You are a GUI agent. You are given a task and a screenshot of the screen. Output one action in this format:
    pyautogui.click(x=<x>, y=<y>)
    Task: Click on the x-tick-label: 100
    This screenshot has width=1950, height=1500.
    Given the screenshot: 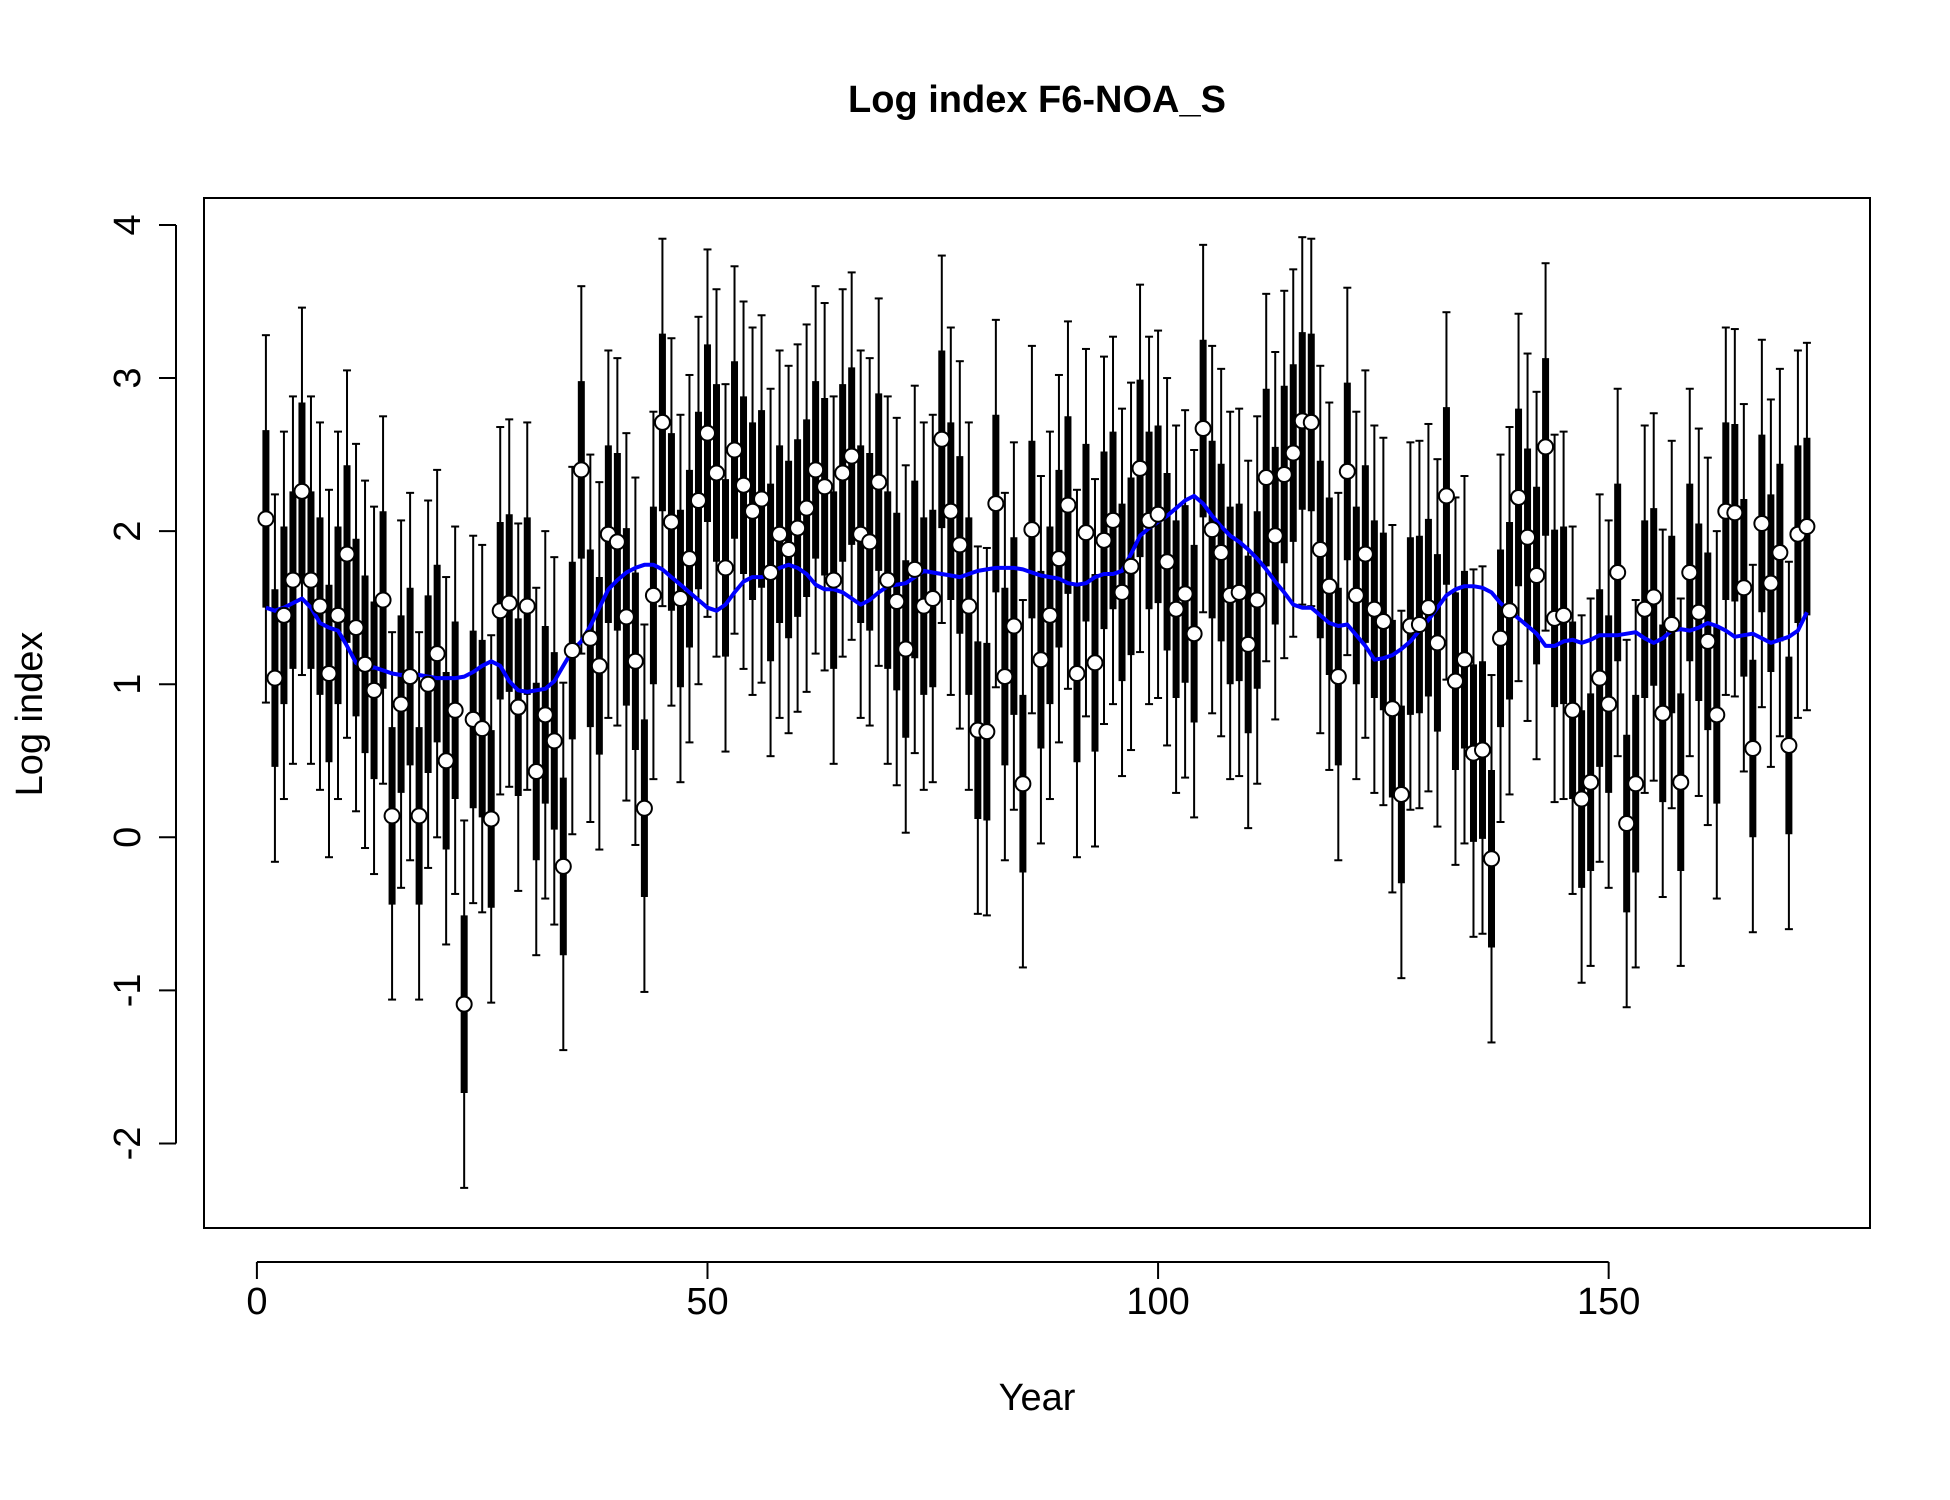 What is the action you would take?
    pyautogui.click(x=1157, y=1302)
    